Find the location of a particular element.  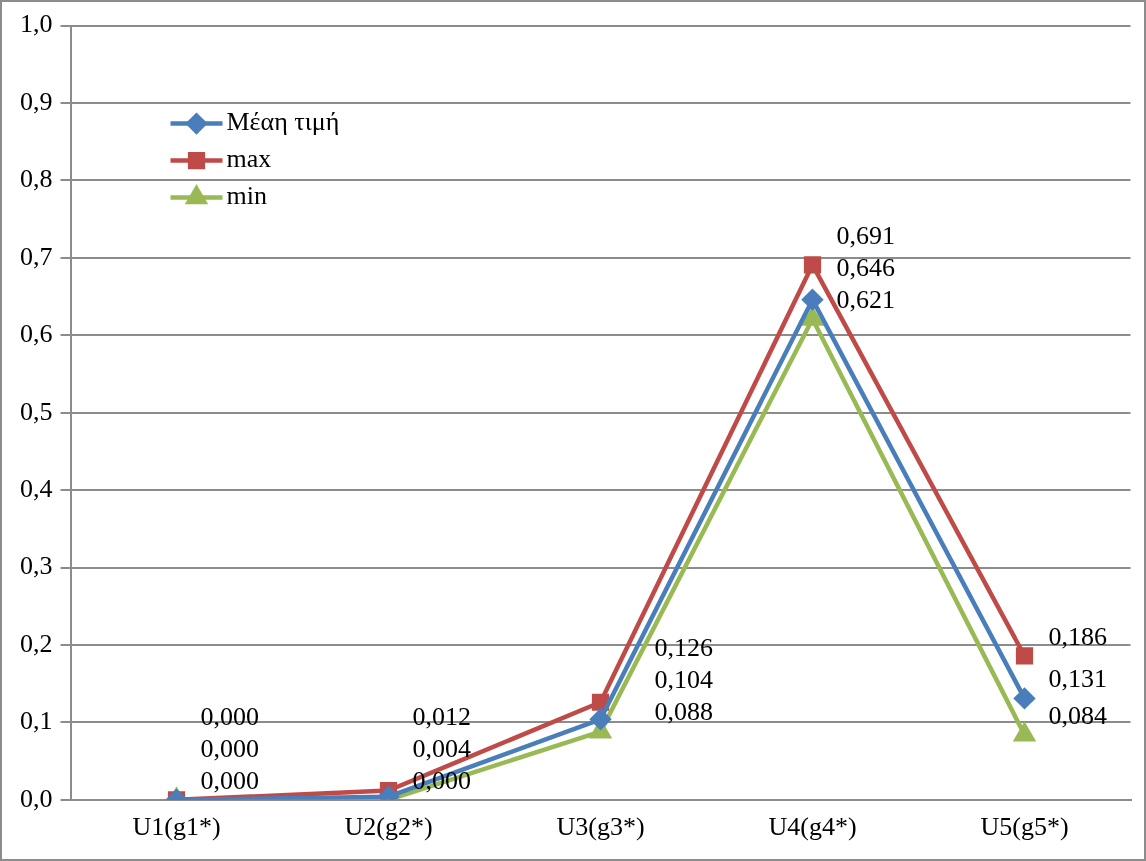

y-tick-label: 0,9 is located at coordinates (36, 101).